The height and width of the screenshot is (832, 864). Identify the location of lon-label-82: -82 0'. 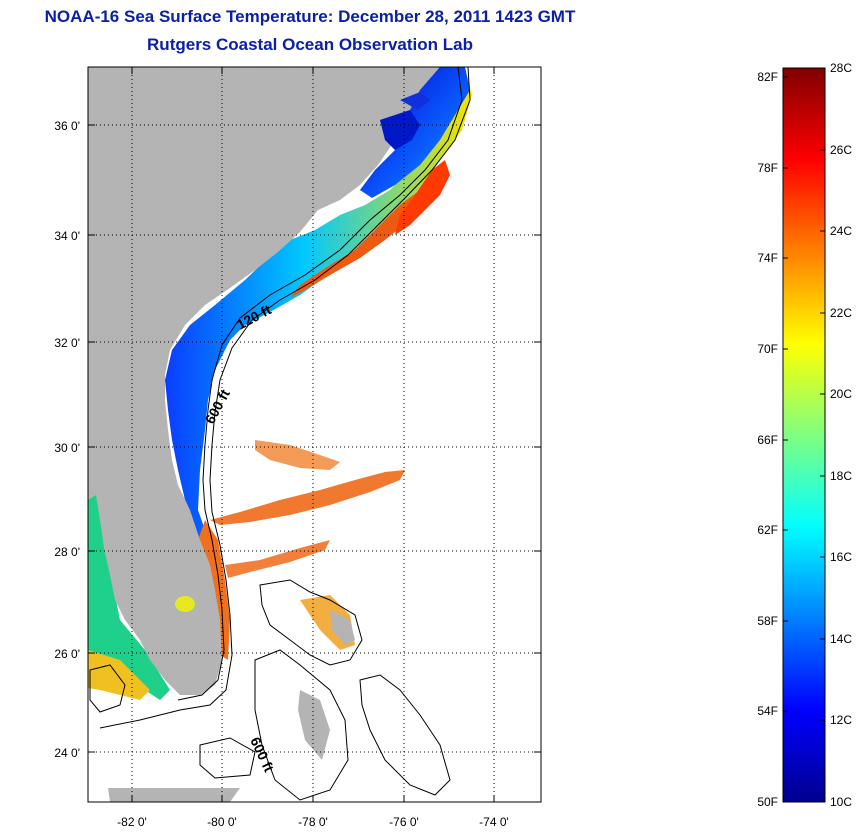
(132, 822).